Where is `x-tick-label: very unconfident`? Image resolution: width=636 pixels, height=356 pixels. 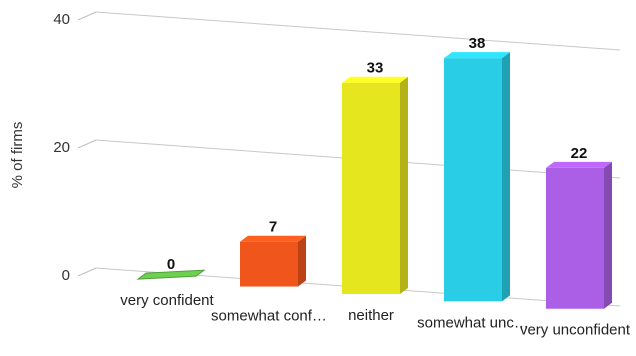
x-tick-label: very unconfident is located at coordinates (575, 330).